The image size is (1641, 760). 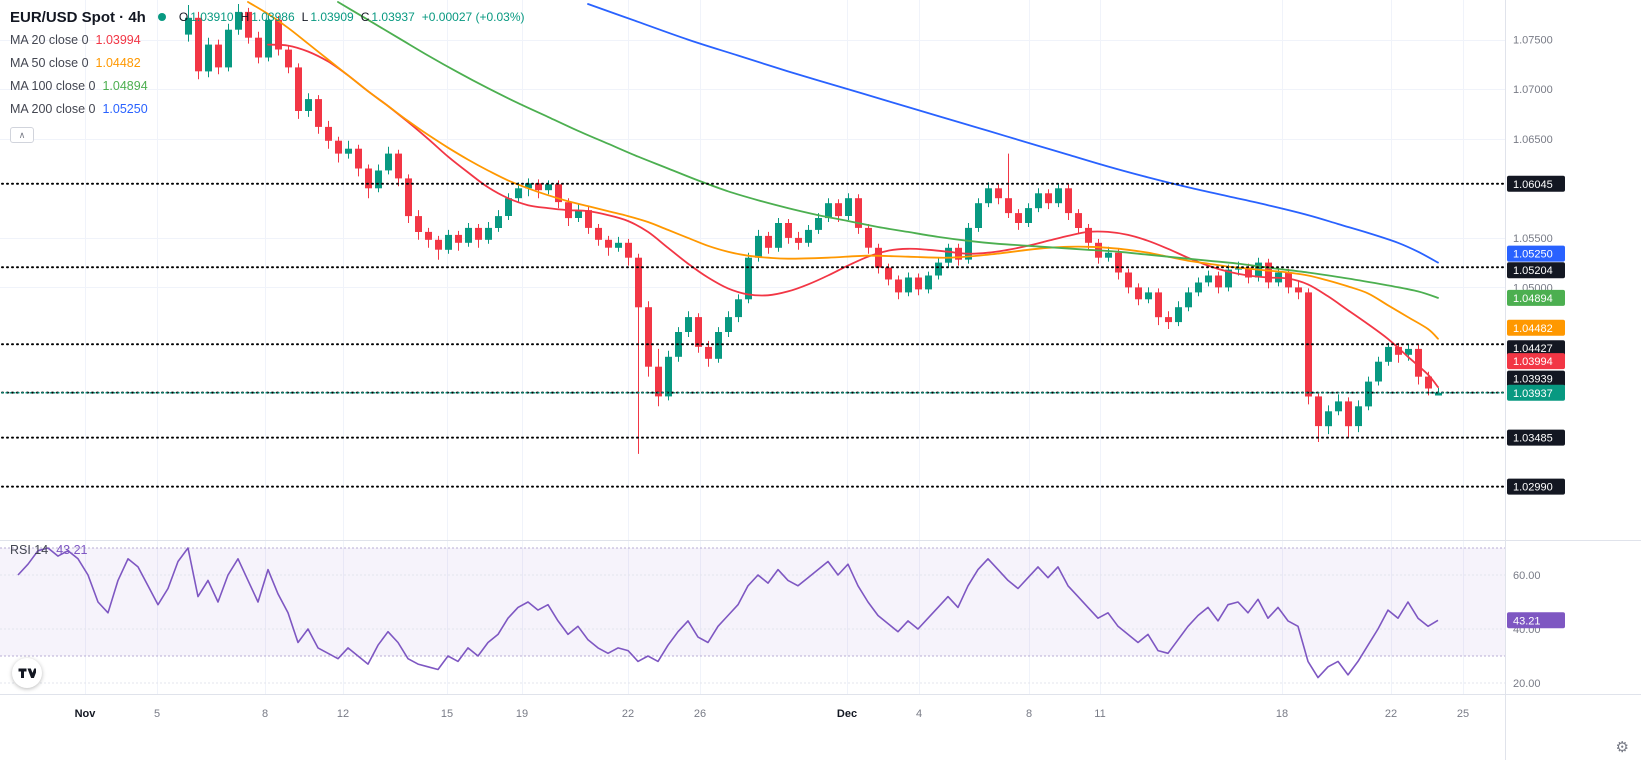 I want to click on time-axis-label: 5, so click(x=157, y=714).